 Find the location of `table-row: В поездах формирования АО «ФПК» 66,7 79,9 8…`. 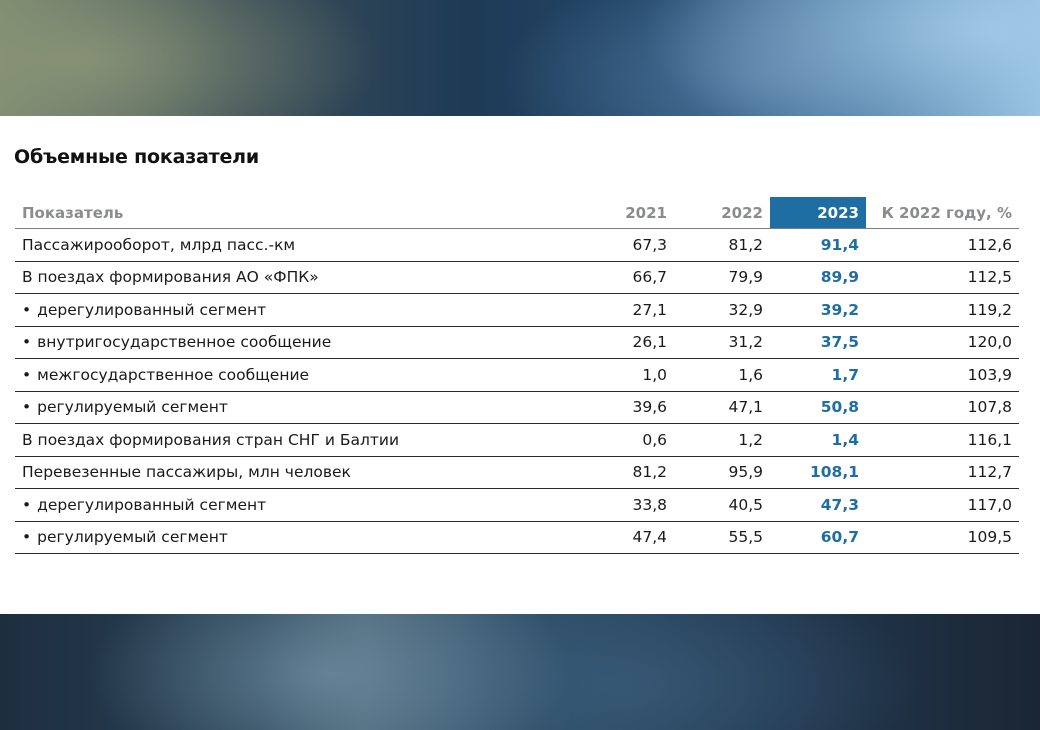

table-row: В поездах формирования АО «ФПК» 66,7 79,9 8… is located at coordinates (517, 277).